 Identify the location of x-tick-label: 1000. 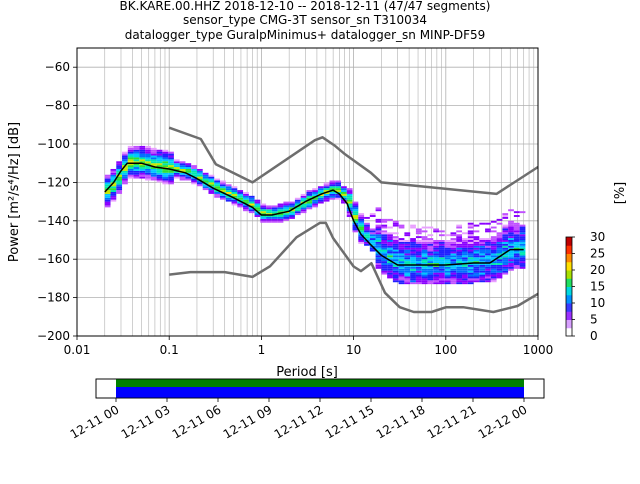
(538, 350).